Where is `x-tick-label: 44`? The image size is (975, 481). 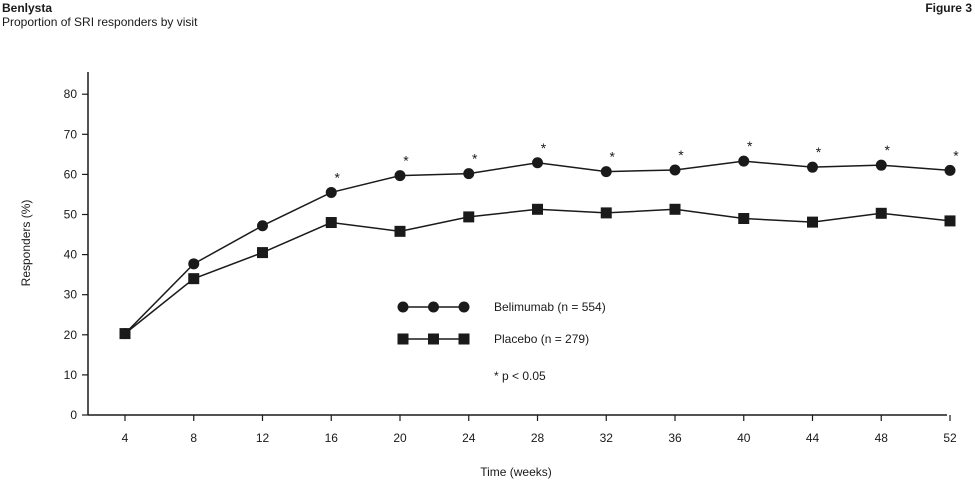
x-tick-label: 44 is located at coordinates (813, 438).